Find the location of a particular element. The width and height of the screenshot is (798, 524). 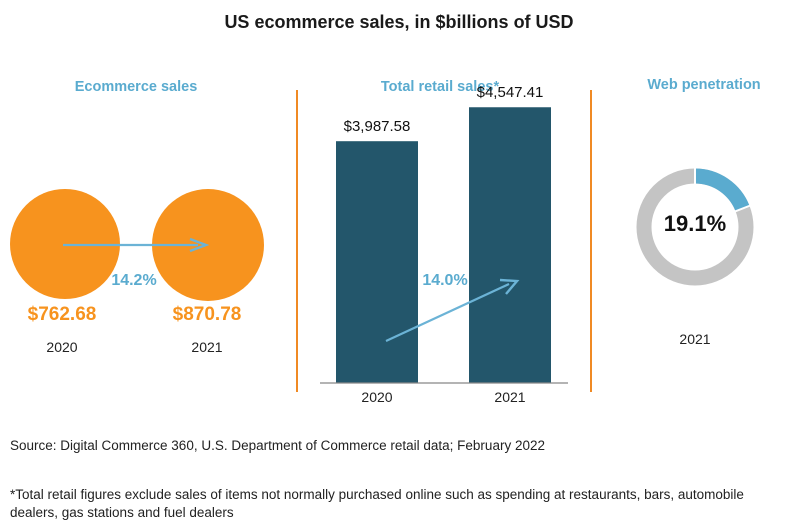

retail-growth-arrowhead is located at coordinates (509, 286).